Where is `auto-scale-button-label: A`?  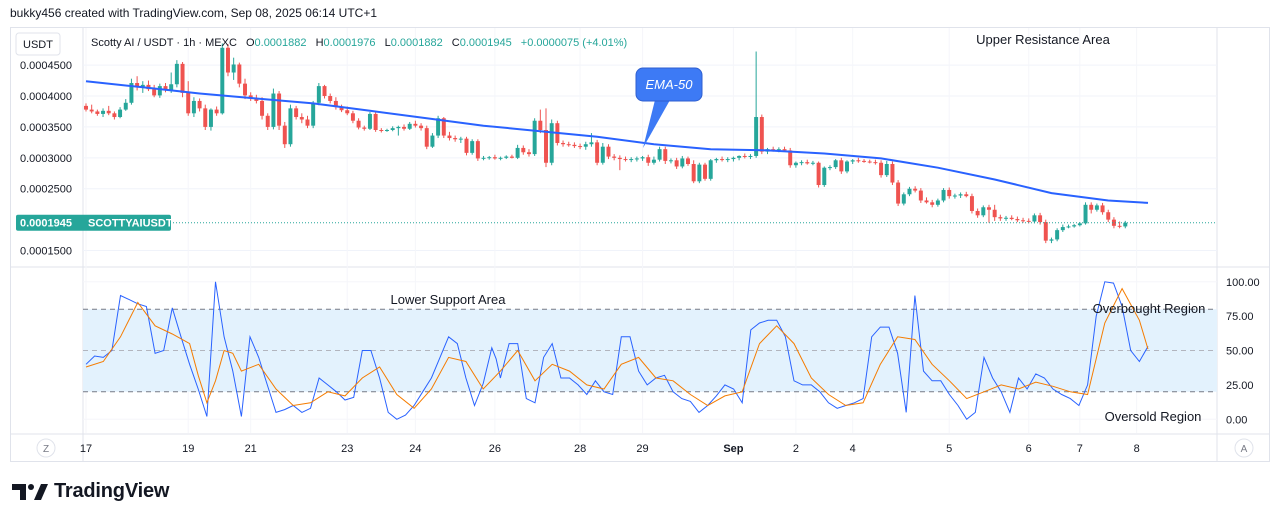
auto-scale-button-label: A is located at coordinates (1244, 449).